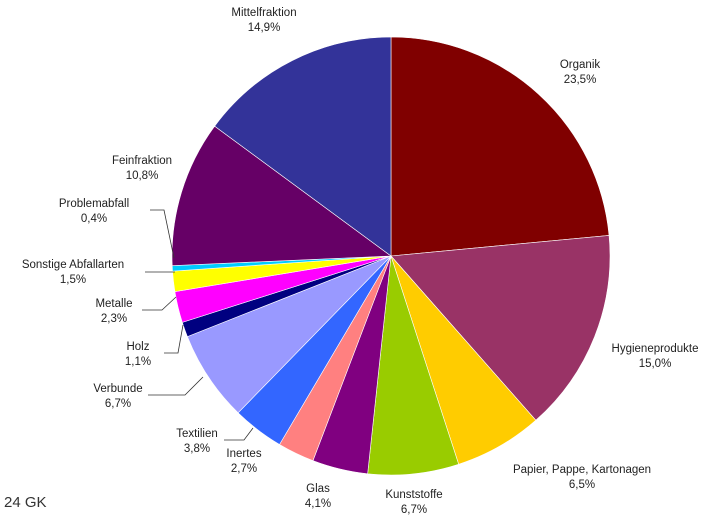 This screenshot has width=709, height=524. What do you see at coordinates (174, 339) in the screenshot?
I see `leader-line-holz` at bounding box center [174, 339].